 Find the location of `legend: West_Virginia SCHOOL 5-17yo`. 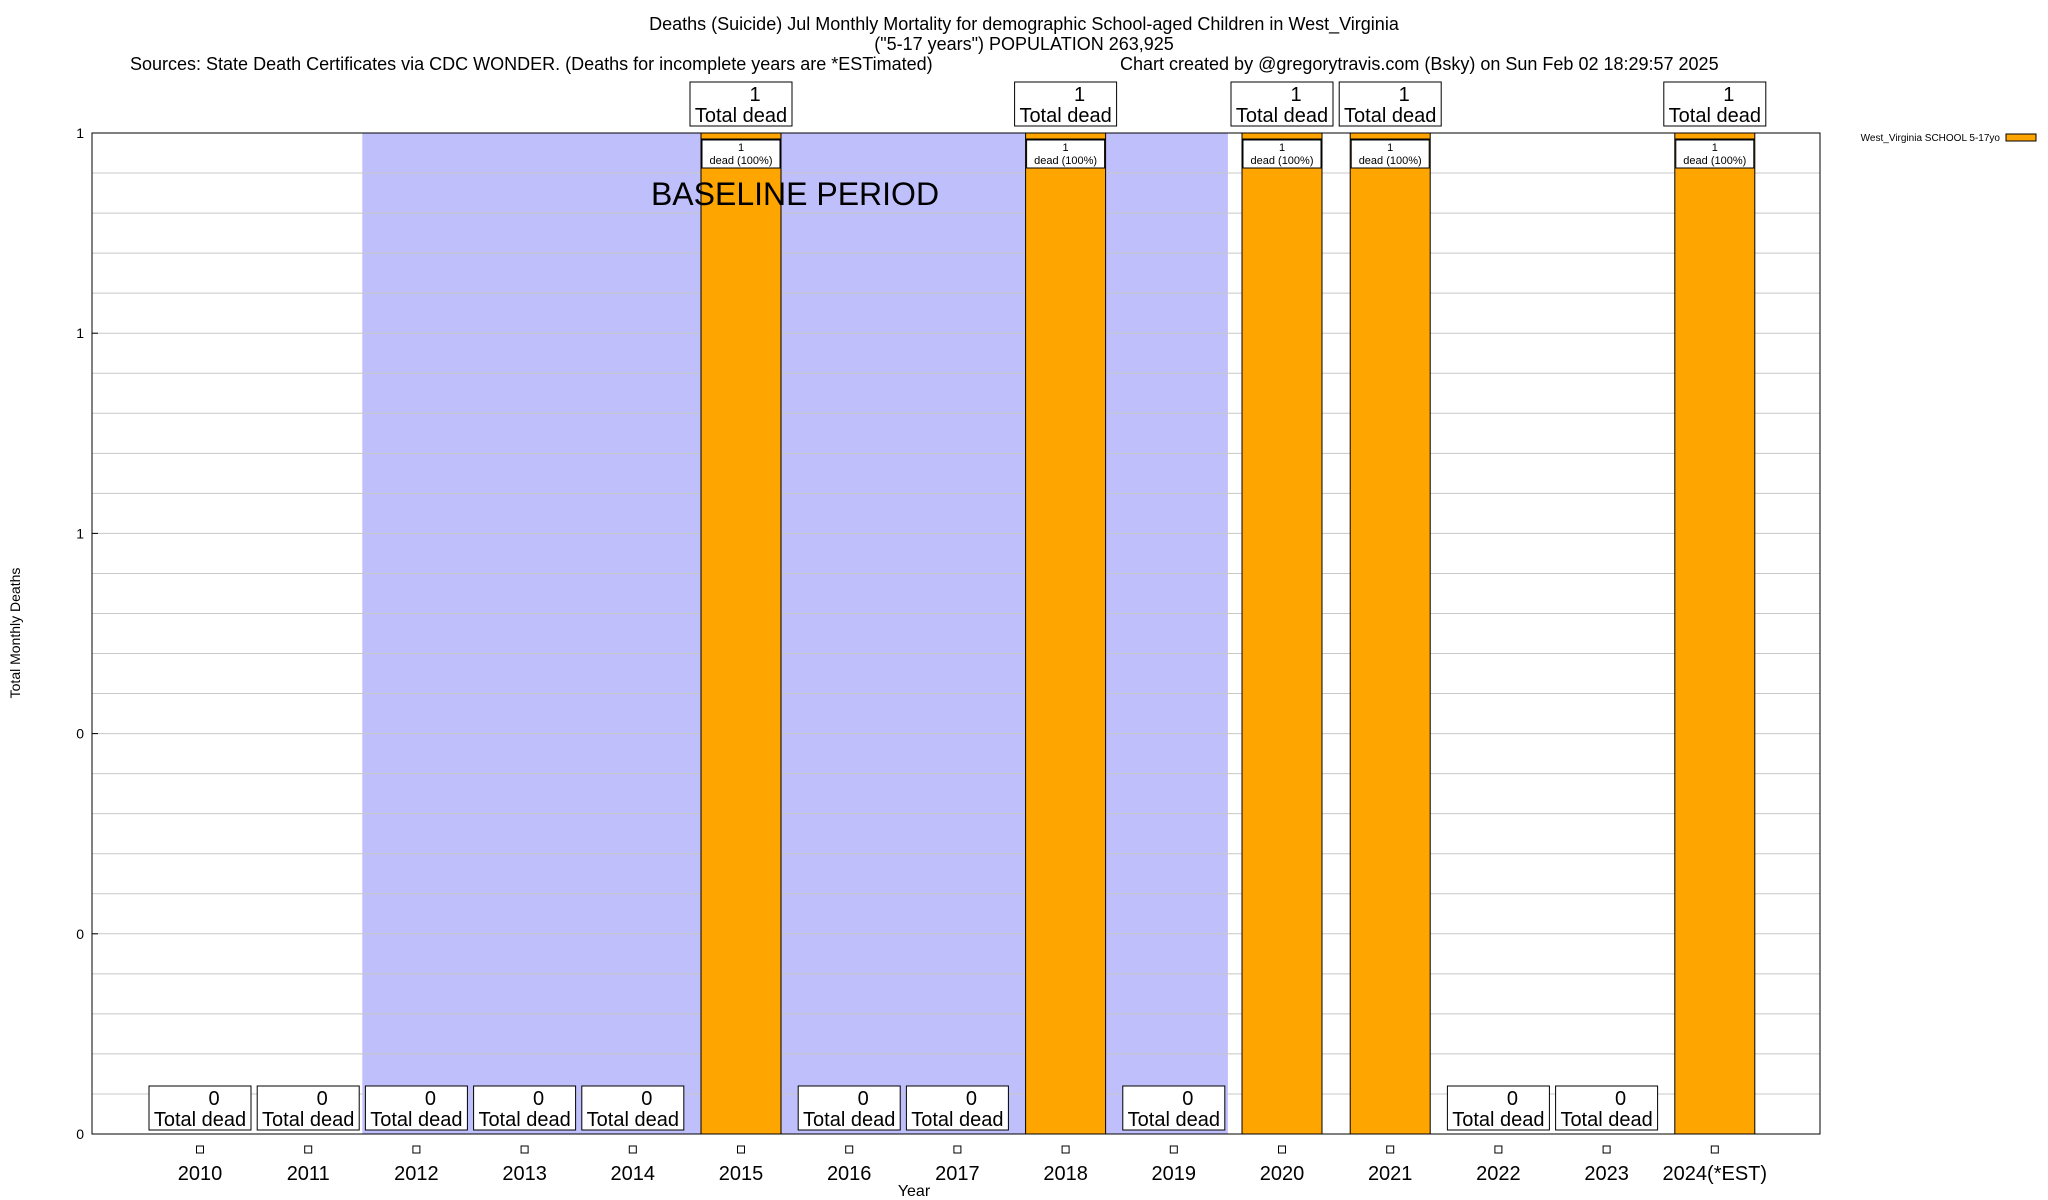

legend: West_Virginia SCHOOL 5-17yo is located at coordinates (1949, 138).